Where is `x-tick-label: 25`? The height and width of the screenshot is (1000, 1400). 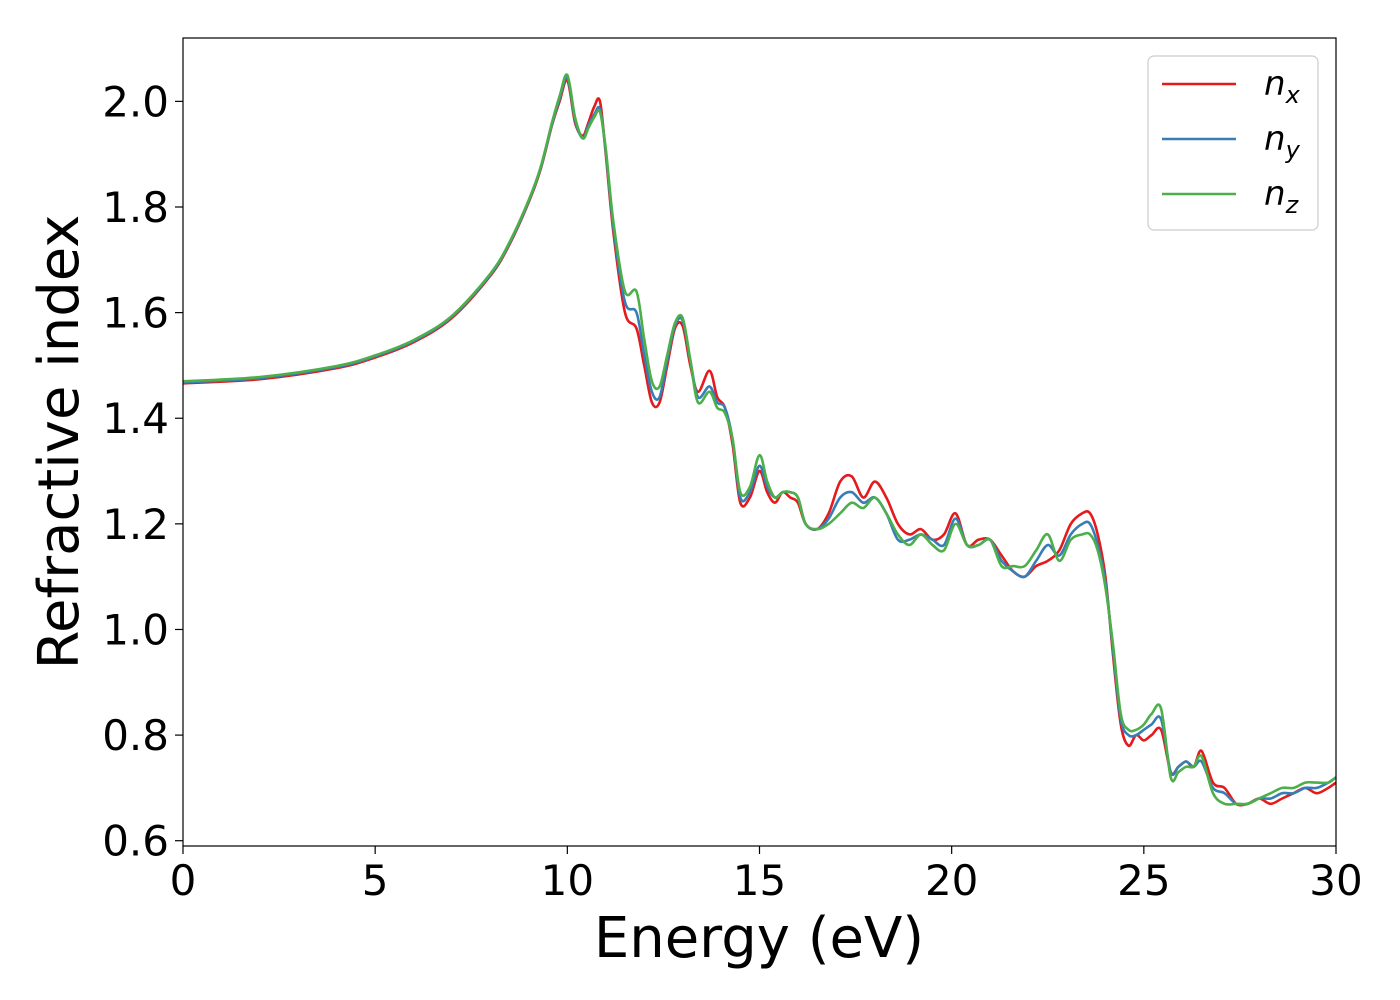
x-tick-label: 25 is located at coordinates (1143, 880).